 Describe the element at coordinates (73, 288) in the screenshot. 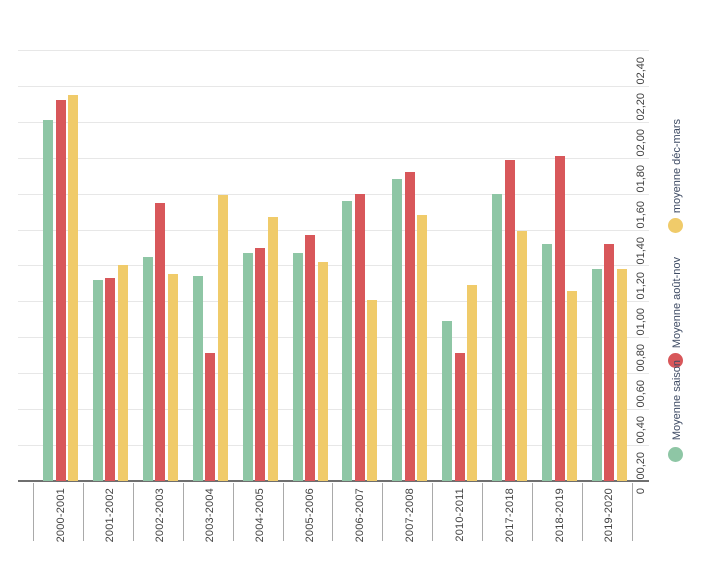

I see `bar-moyenne-d-c-mars-2000-2001` at that location.